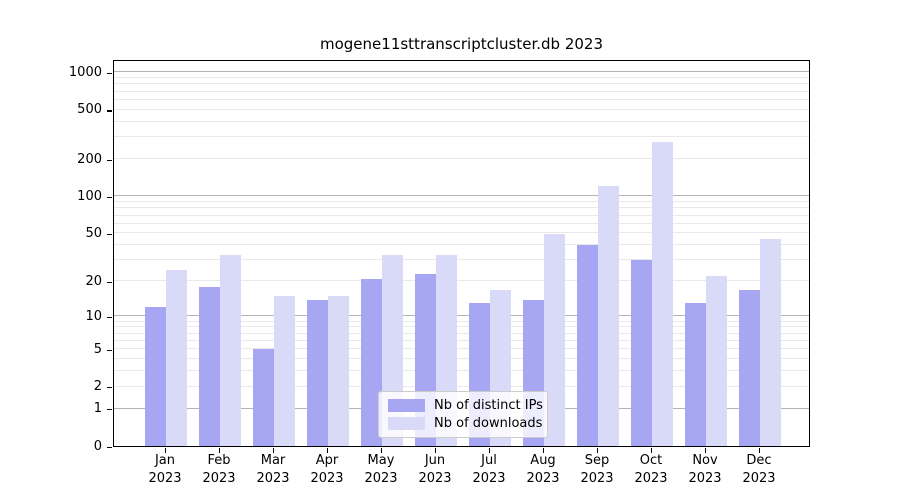 The image size is (900, 500). I want to click on bar-nov-distinct-ips, so click(695, 374).